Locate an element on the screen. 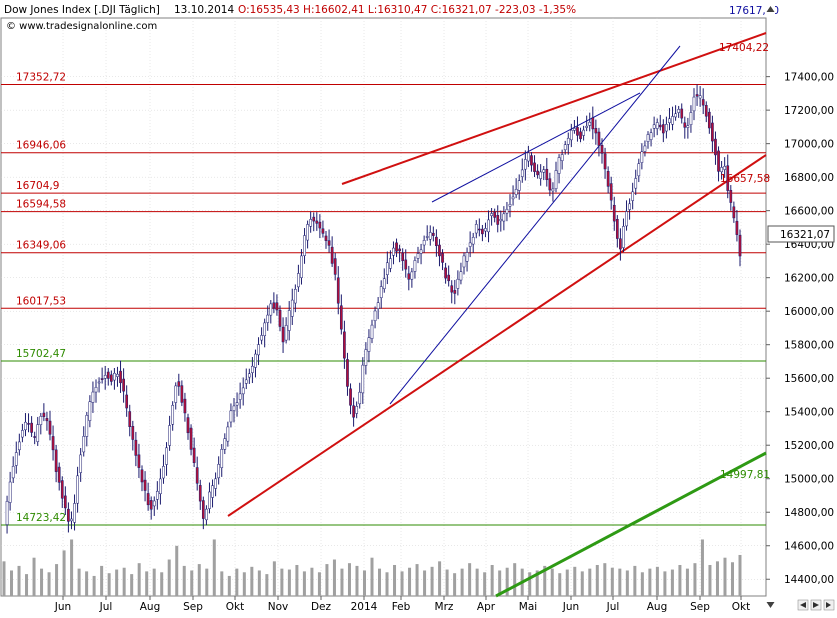  y-tick-label: 17200,00 is located at coordinates (809, 111).